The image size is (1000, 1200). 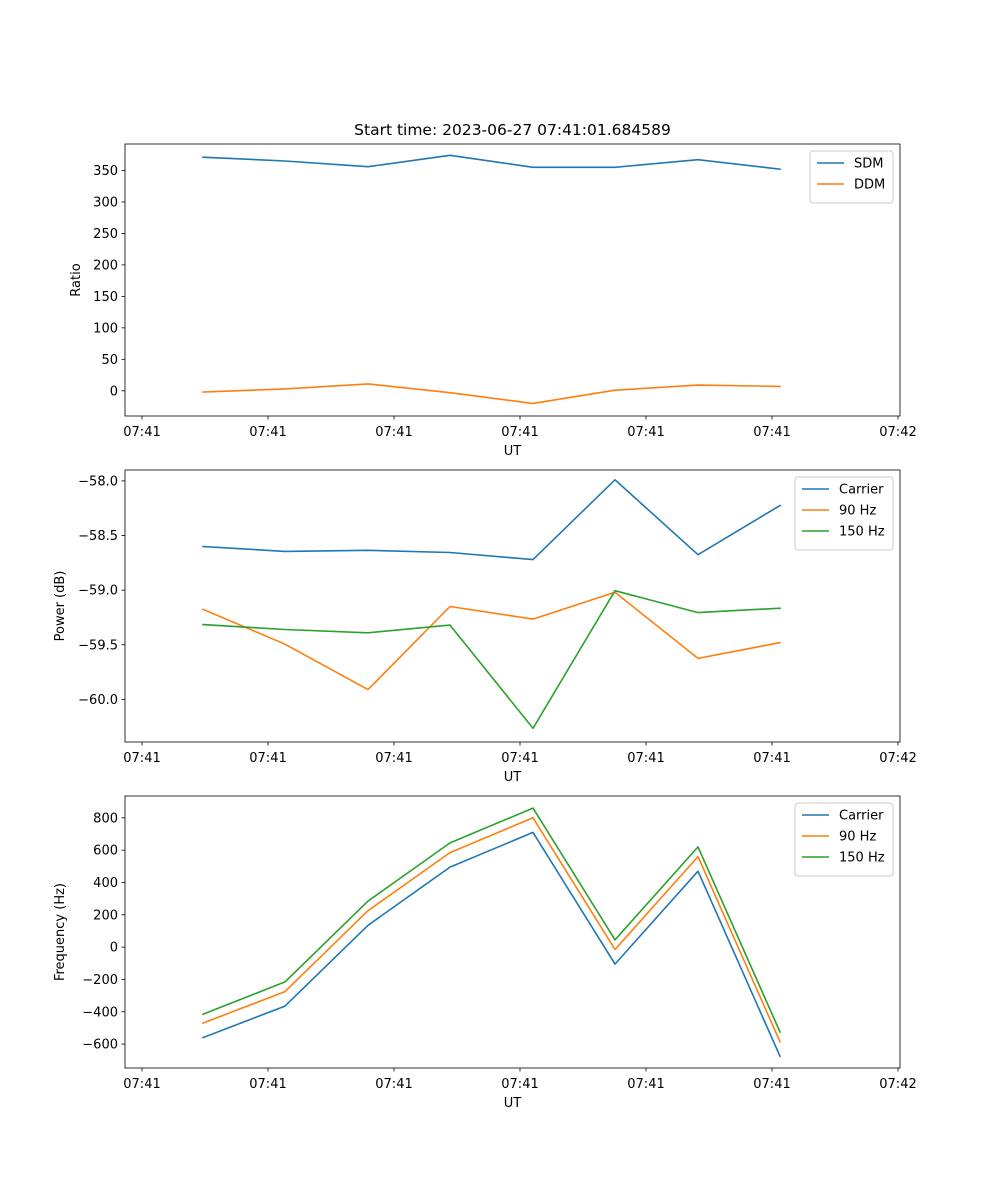 What do you see at coordinates (105, 297) in the screenshot?
I see `y-tick-label: 150` at bounding box center [105, 297].